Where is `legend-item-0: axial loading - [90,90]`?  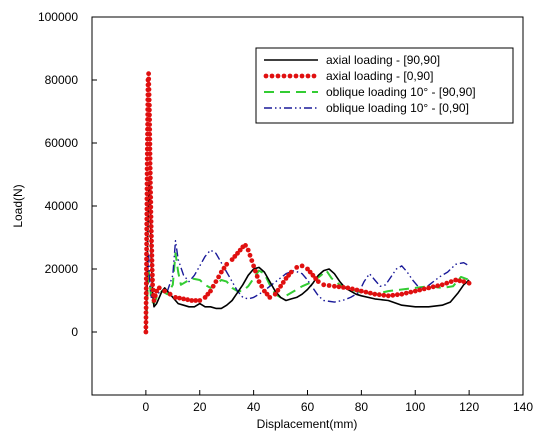 legend-item-0: axial loading - [90,90] is located at coordinates (352, 60).